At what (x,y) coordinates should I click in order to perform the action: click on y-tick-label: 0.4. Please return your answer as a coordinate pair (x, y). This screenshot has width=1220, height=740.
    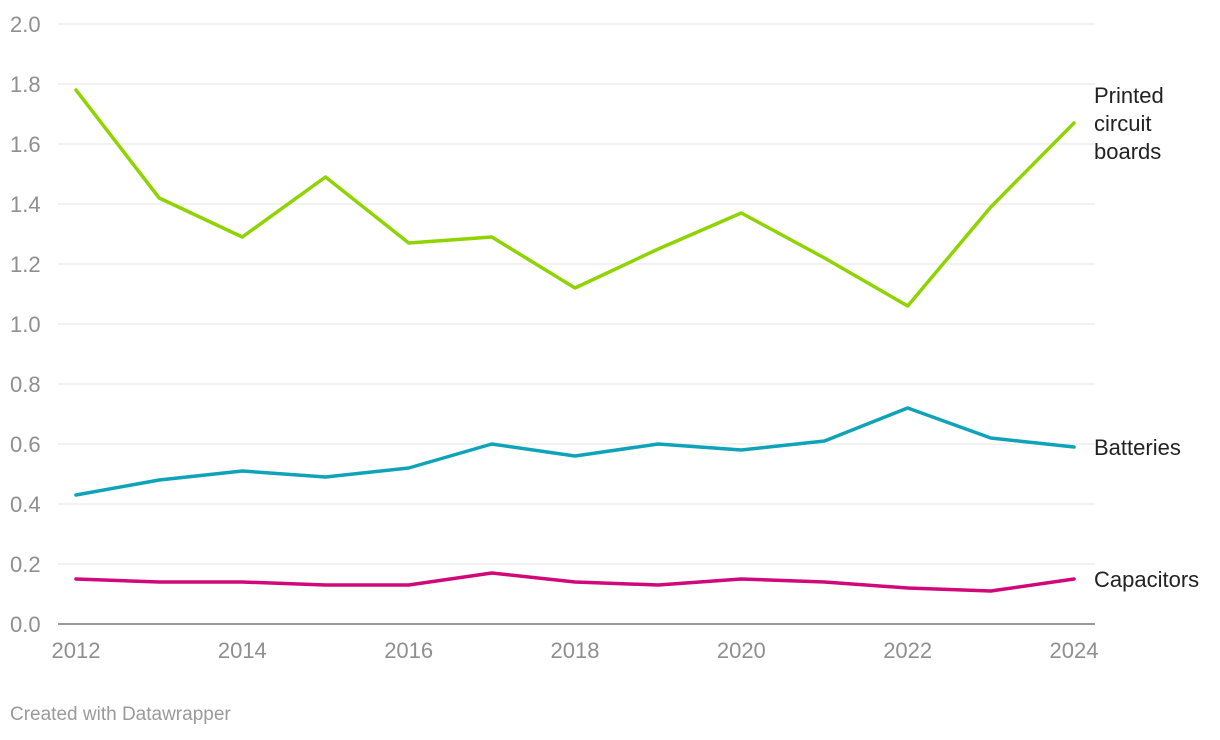
    Looking at the image, I should click on (25, 504).